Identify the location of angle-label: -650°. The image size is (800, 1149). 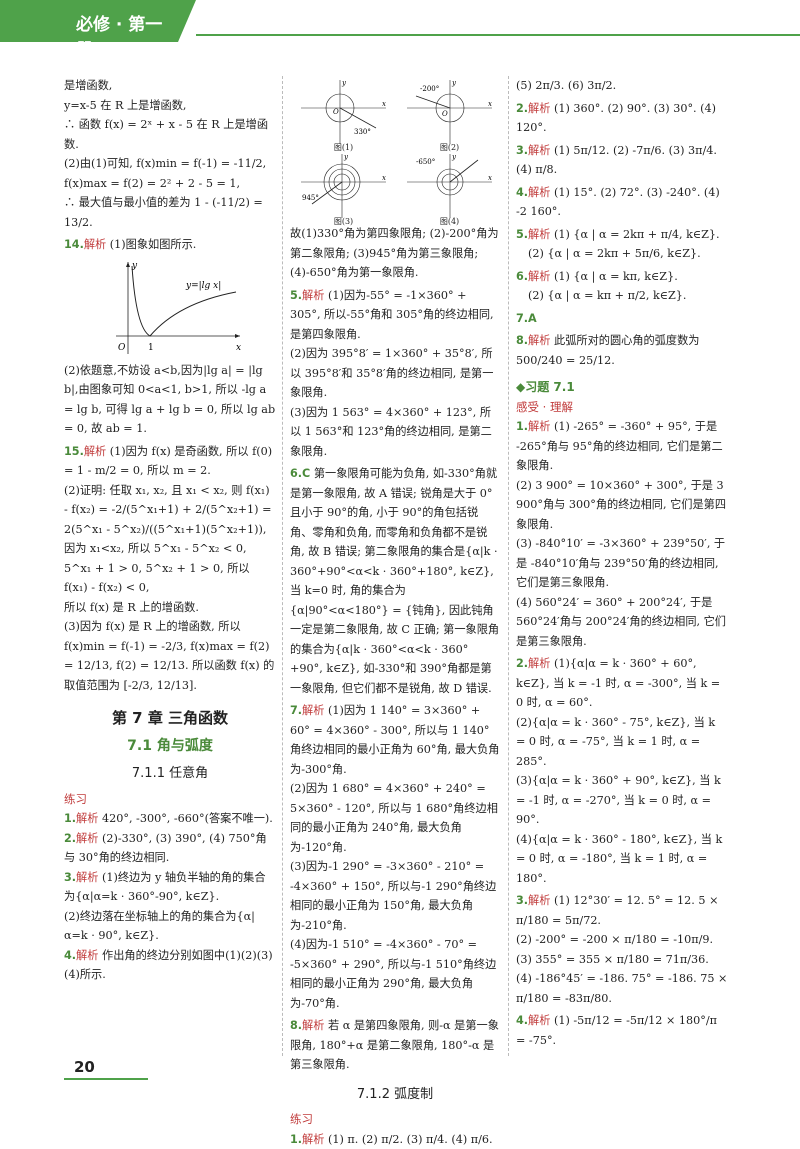
(425, 162).